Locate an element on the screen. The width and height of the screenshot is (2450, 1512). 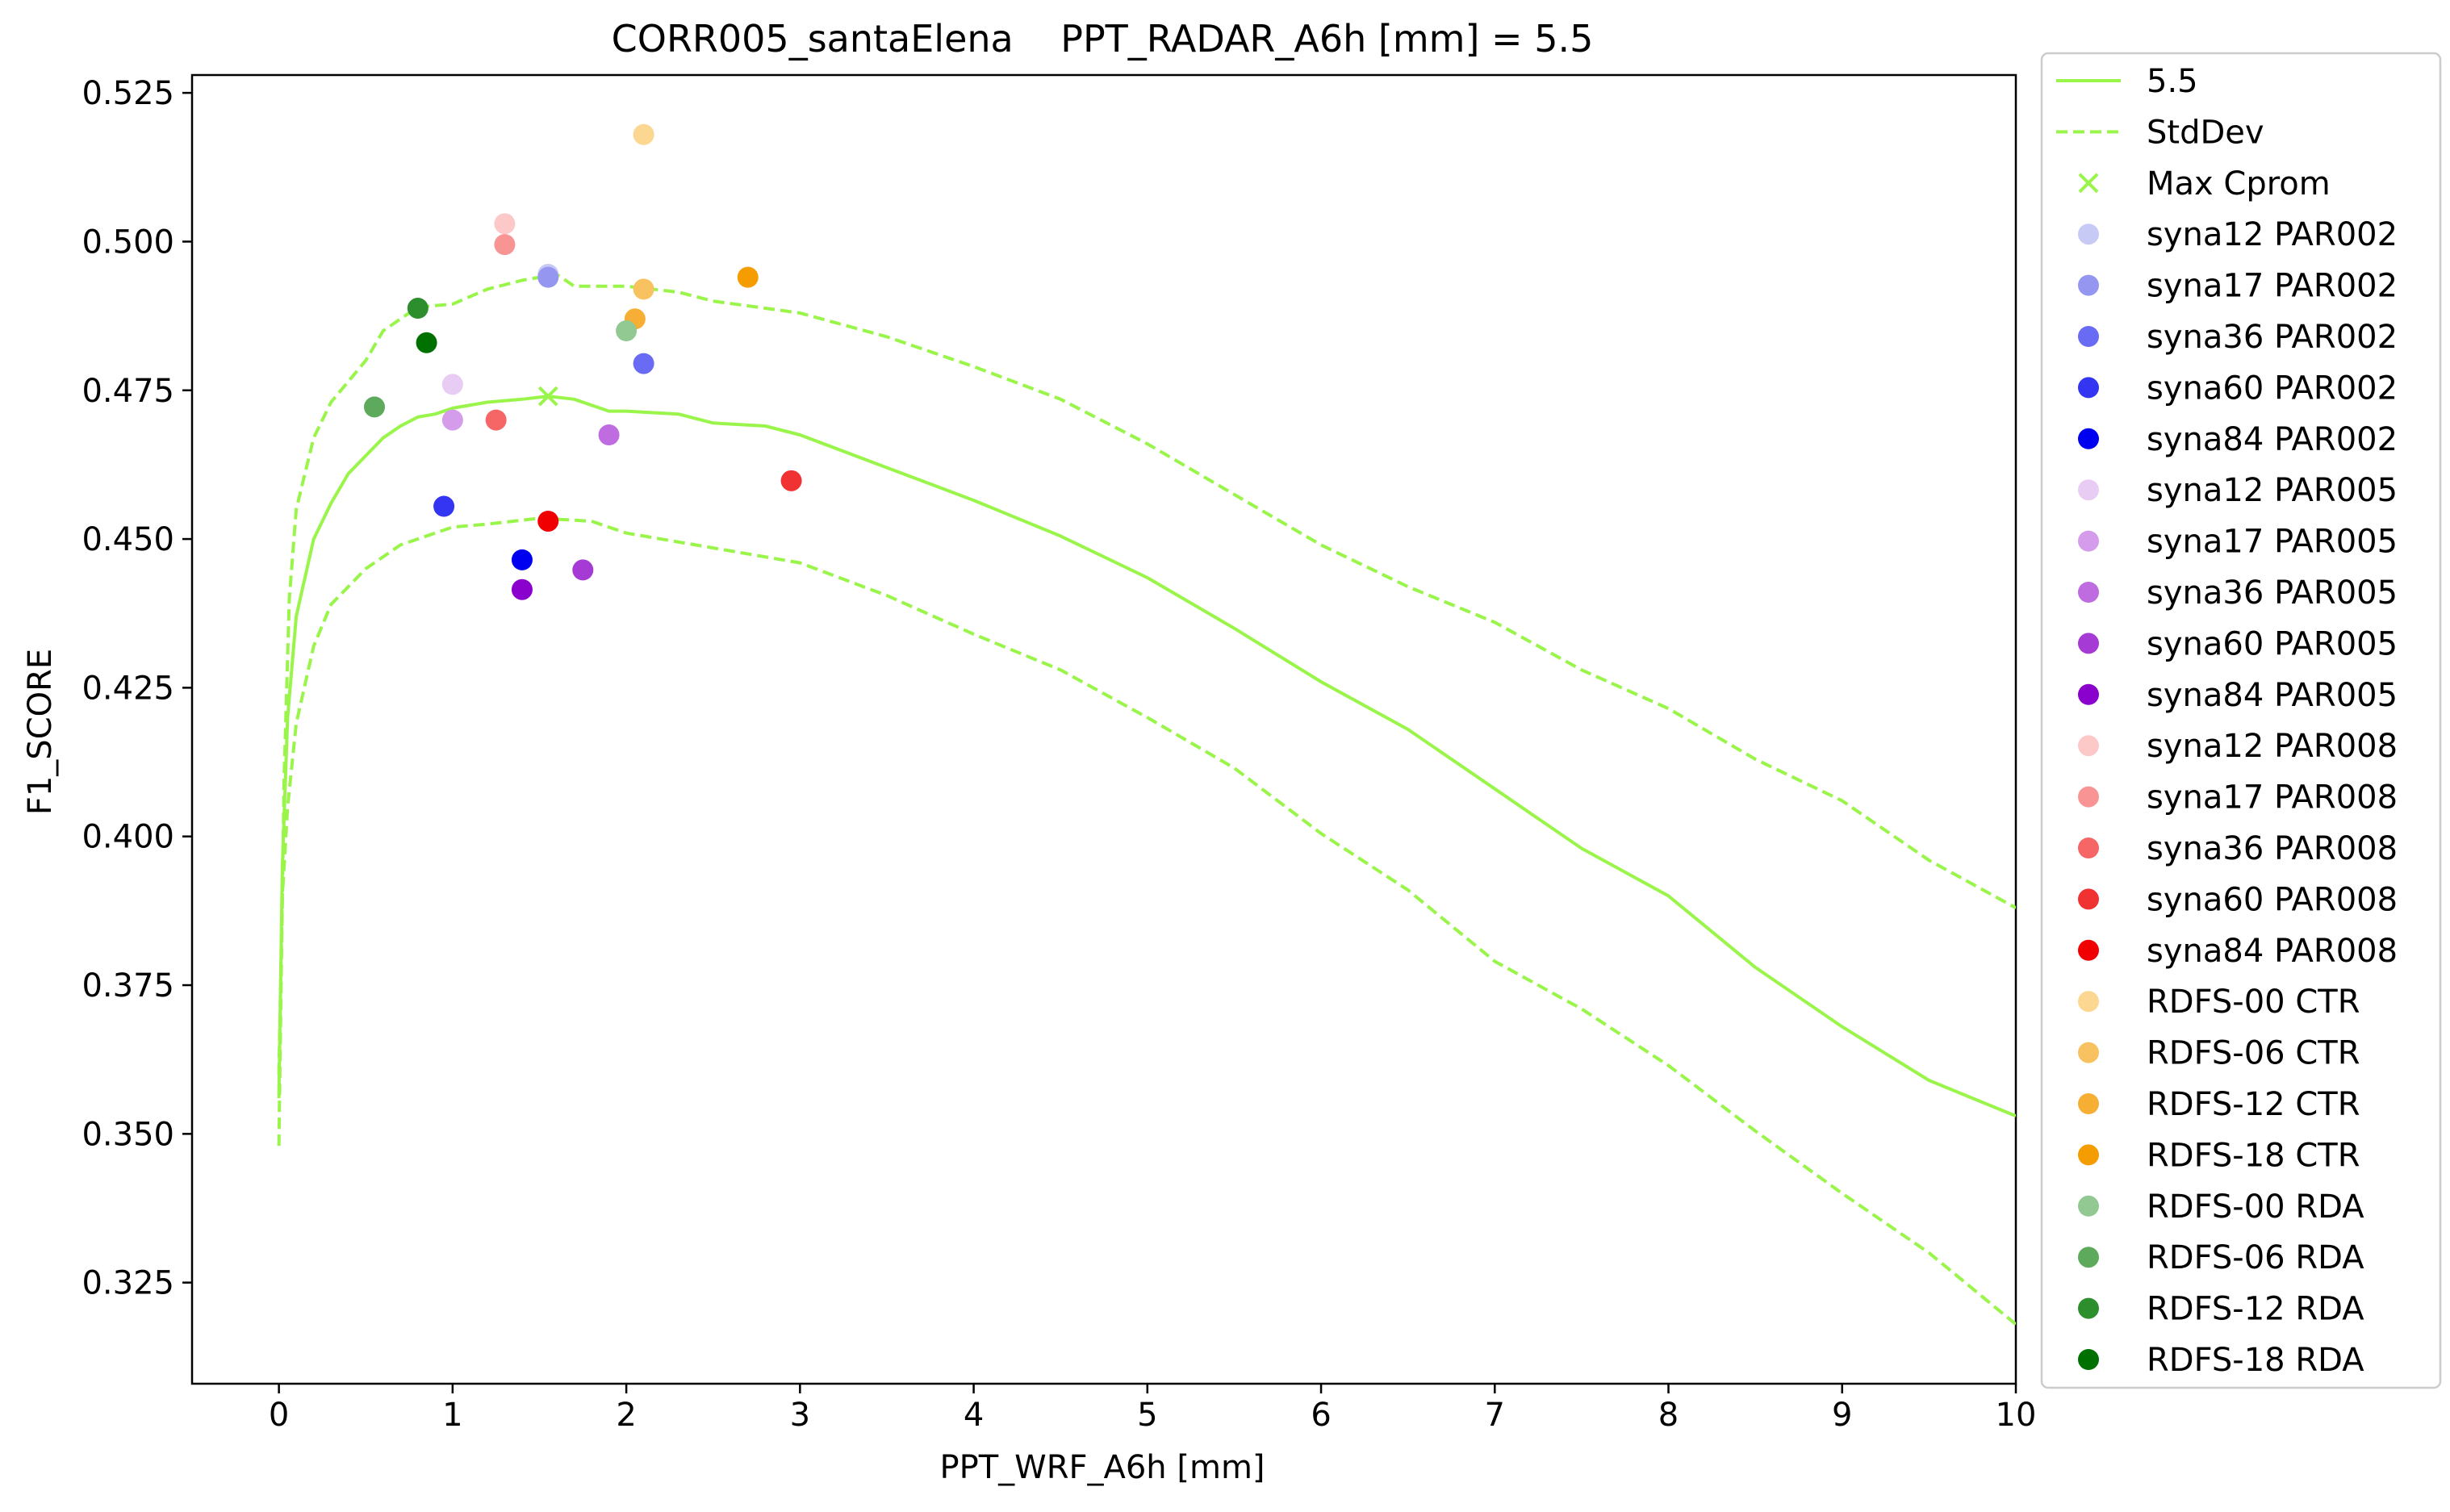
x-axis-label: PPT_WRF_A6h [mm] is located at coordinates (1102, 1467).